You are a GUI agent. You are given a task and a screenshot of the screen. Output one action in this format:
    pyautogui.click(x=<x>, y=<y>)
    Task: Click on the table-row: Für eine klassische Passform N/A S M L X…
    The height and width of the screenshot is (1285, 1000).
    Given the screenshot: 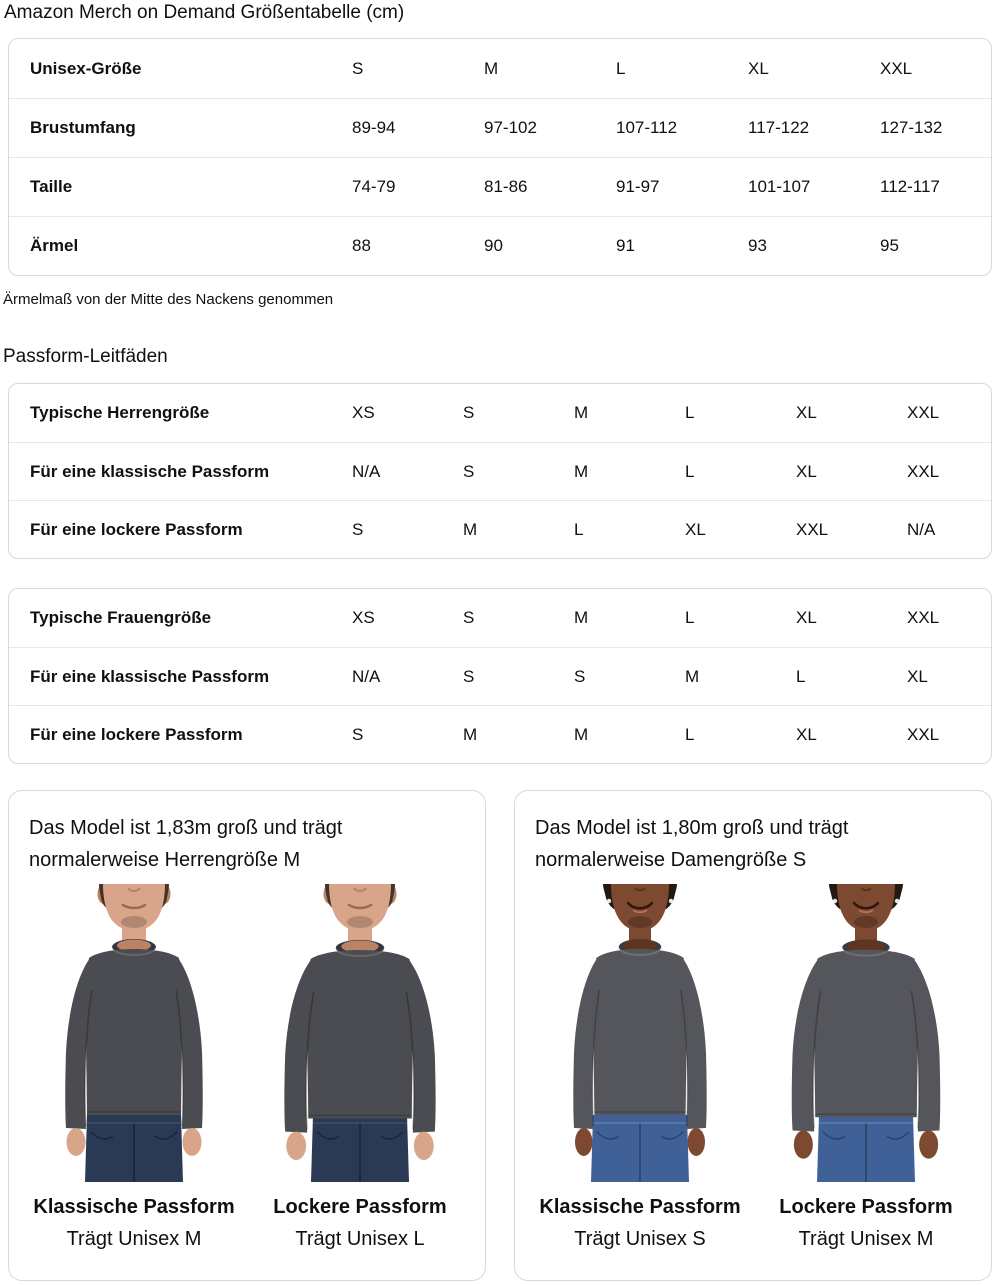 What is the action you would take?
    pyautogui.click(x=500, y=471)
    